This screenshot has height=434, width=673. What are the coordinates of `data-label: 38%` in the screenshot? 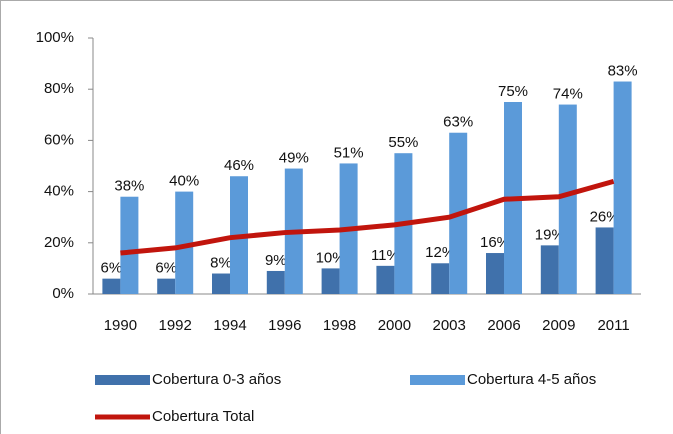 It's located at (129, 186).